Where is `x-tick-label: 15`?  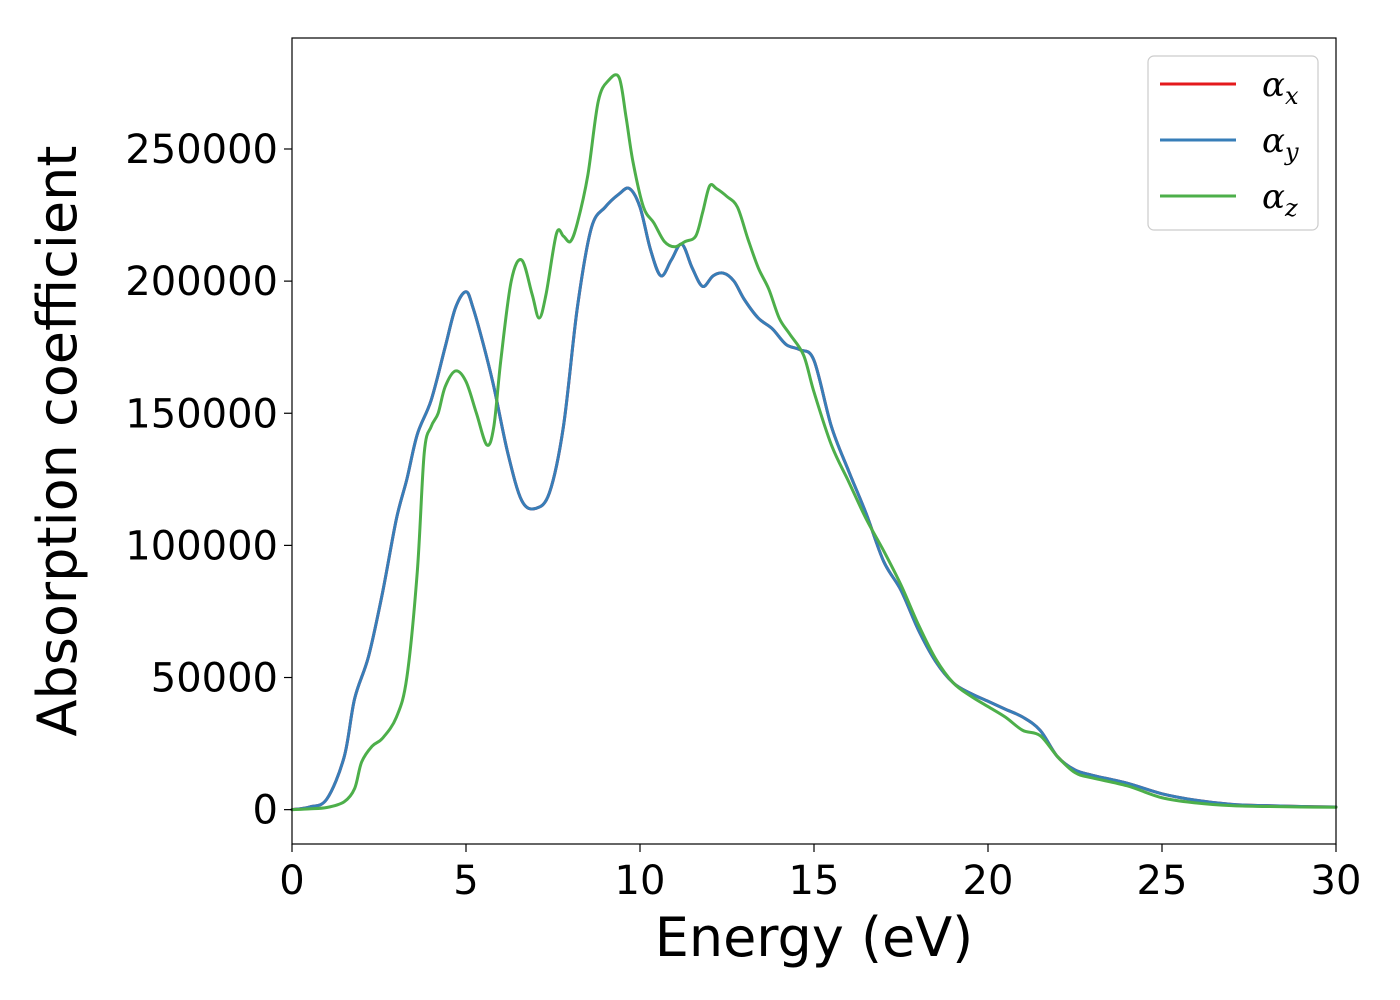 x-tick-label: 15 is located at coordinates (814, 881).